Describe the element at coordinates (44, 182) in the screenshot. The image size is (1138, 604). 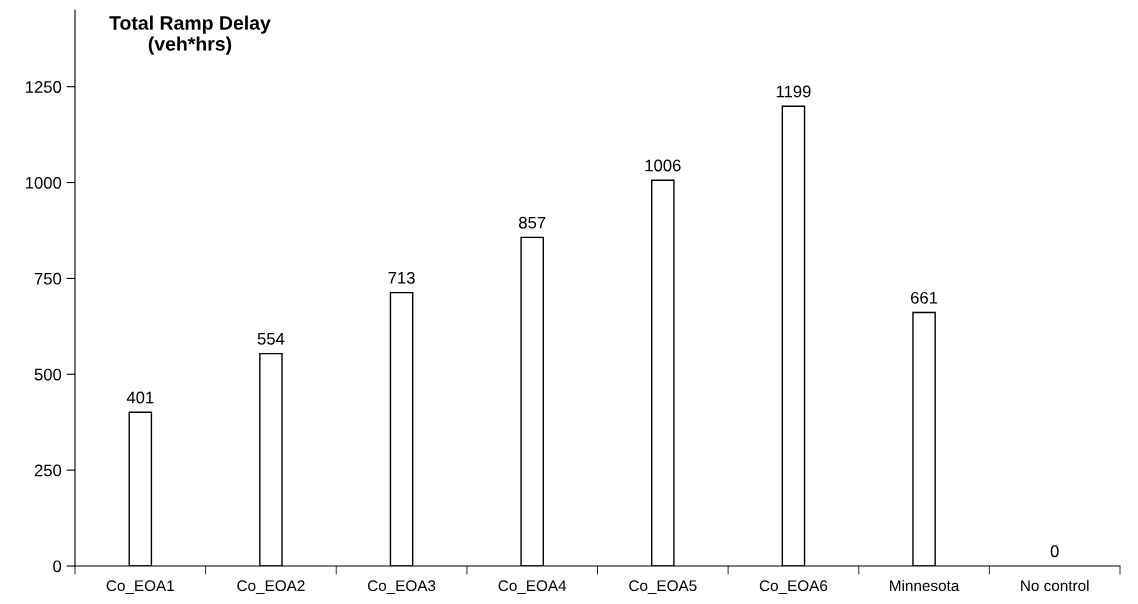
I see `y-tick-label: 1000` at that location.